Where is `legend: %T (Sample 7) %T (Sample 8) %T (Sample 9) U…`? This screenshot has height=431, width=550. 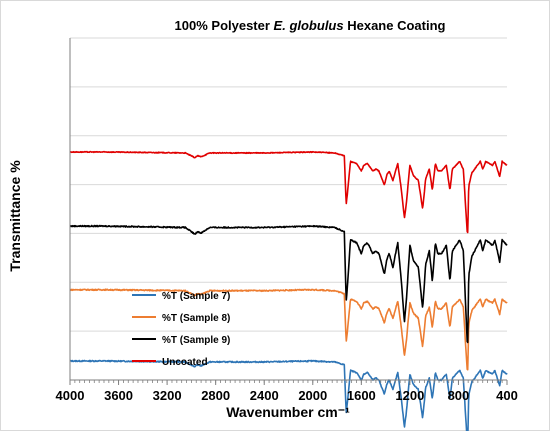 legend: %T (Sample 7) %T (Sample 8) %T (Sample 9) U… is located at coordinates (181, 329).